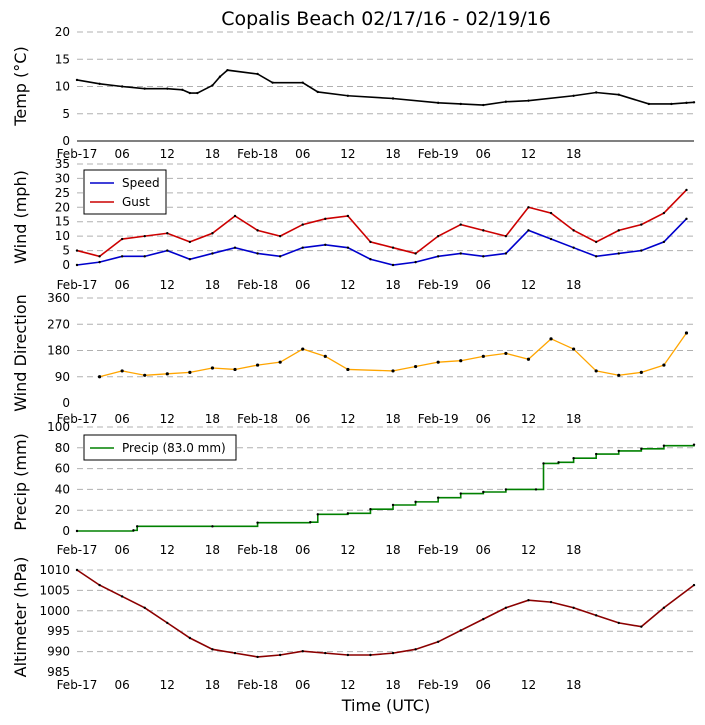  What do you see at coordinates (20, 86) in the screenshot?
I see `y-axis-label: Temp (°C)` at bounding box center [20, 86].